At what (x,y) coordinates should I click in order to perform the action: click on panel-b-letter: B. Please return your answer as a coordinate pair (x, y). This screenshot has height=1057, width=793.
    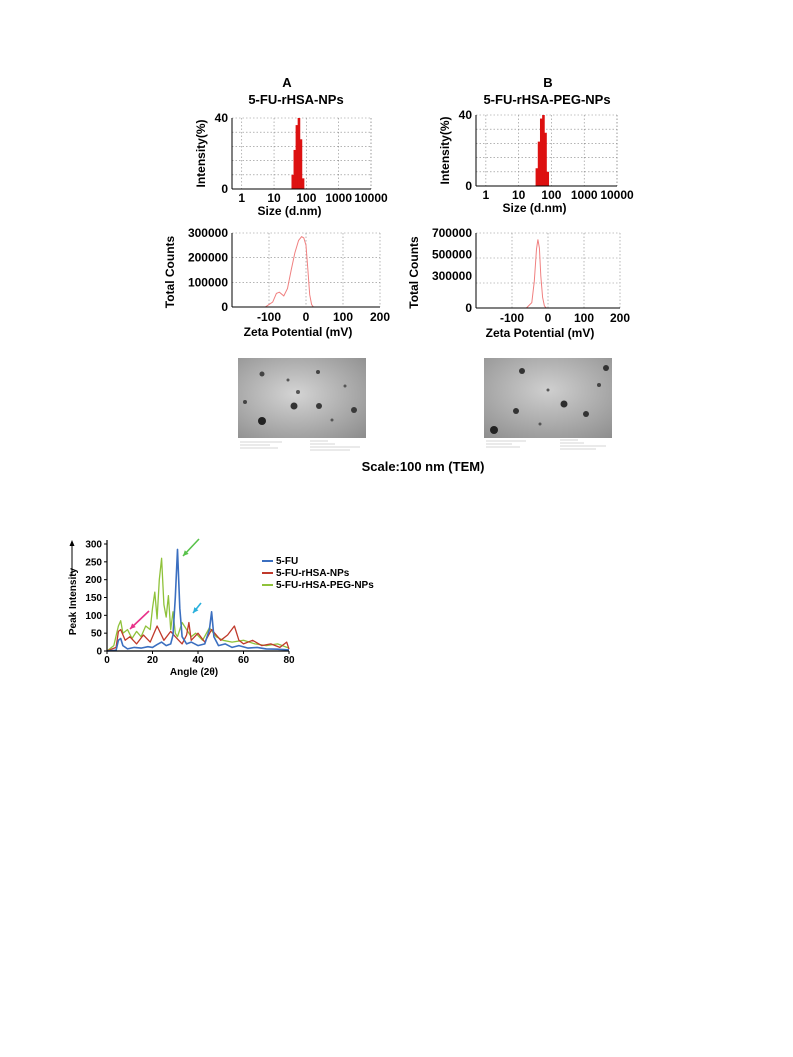
    Looking at the image, I should click on (547, 82).